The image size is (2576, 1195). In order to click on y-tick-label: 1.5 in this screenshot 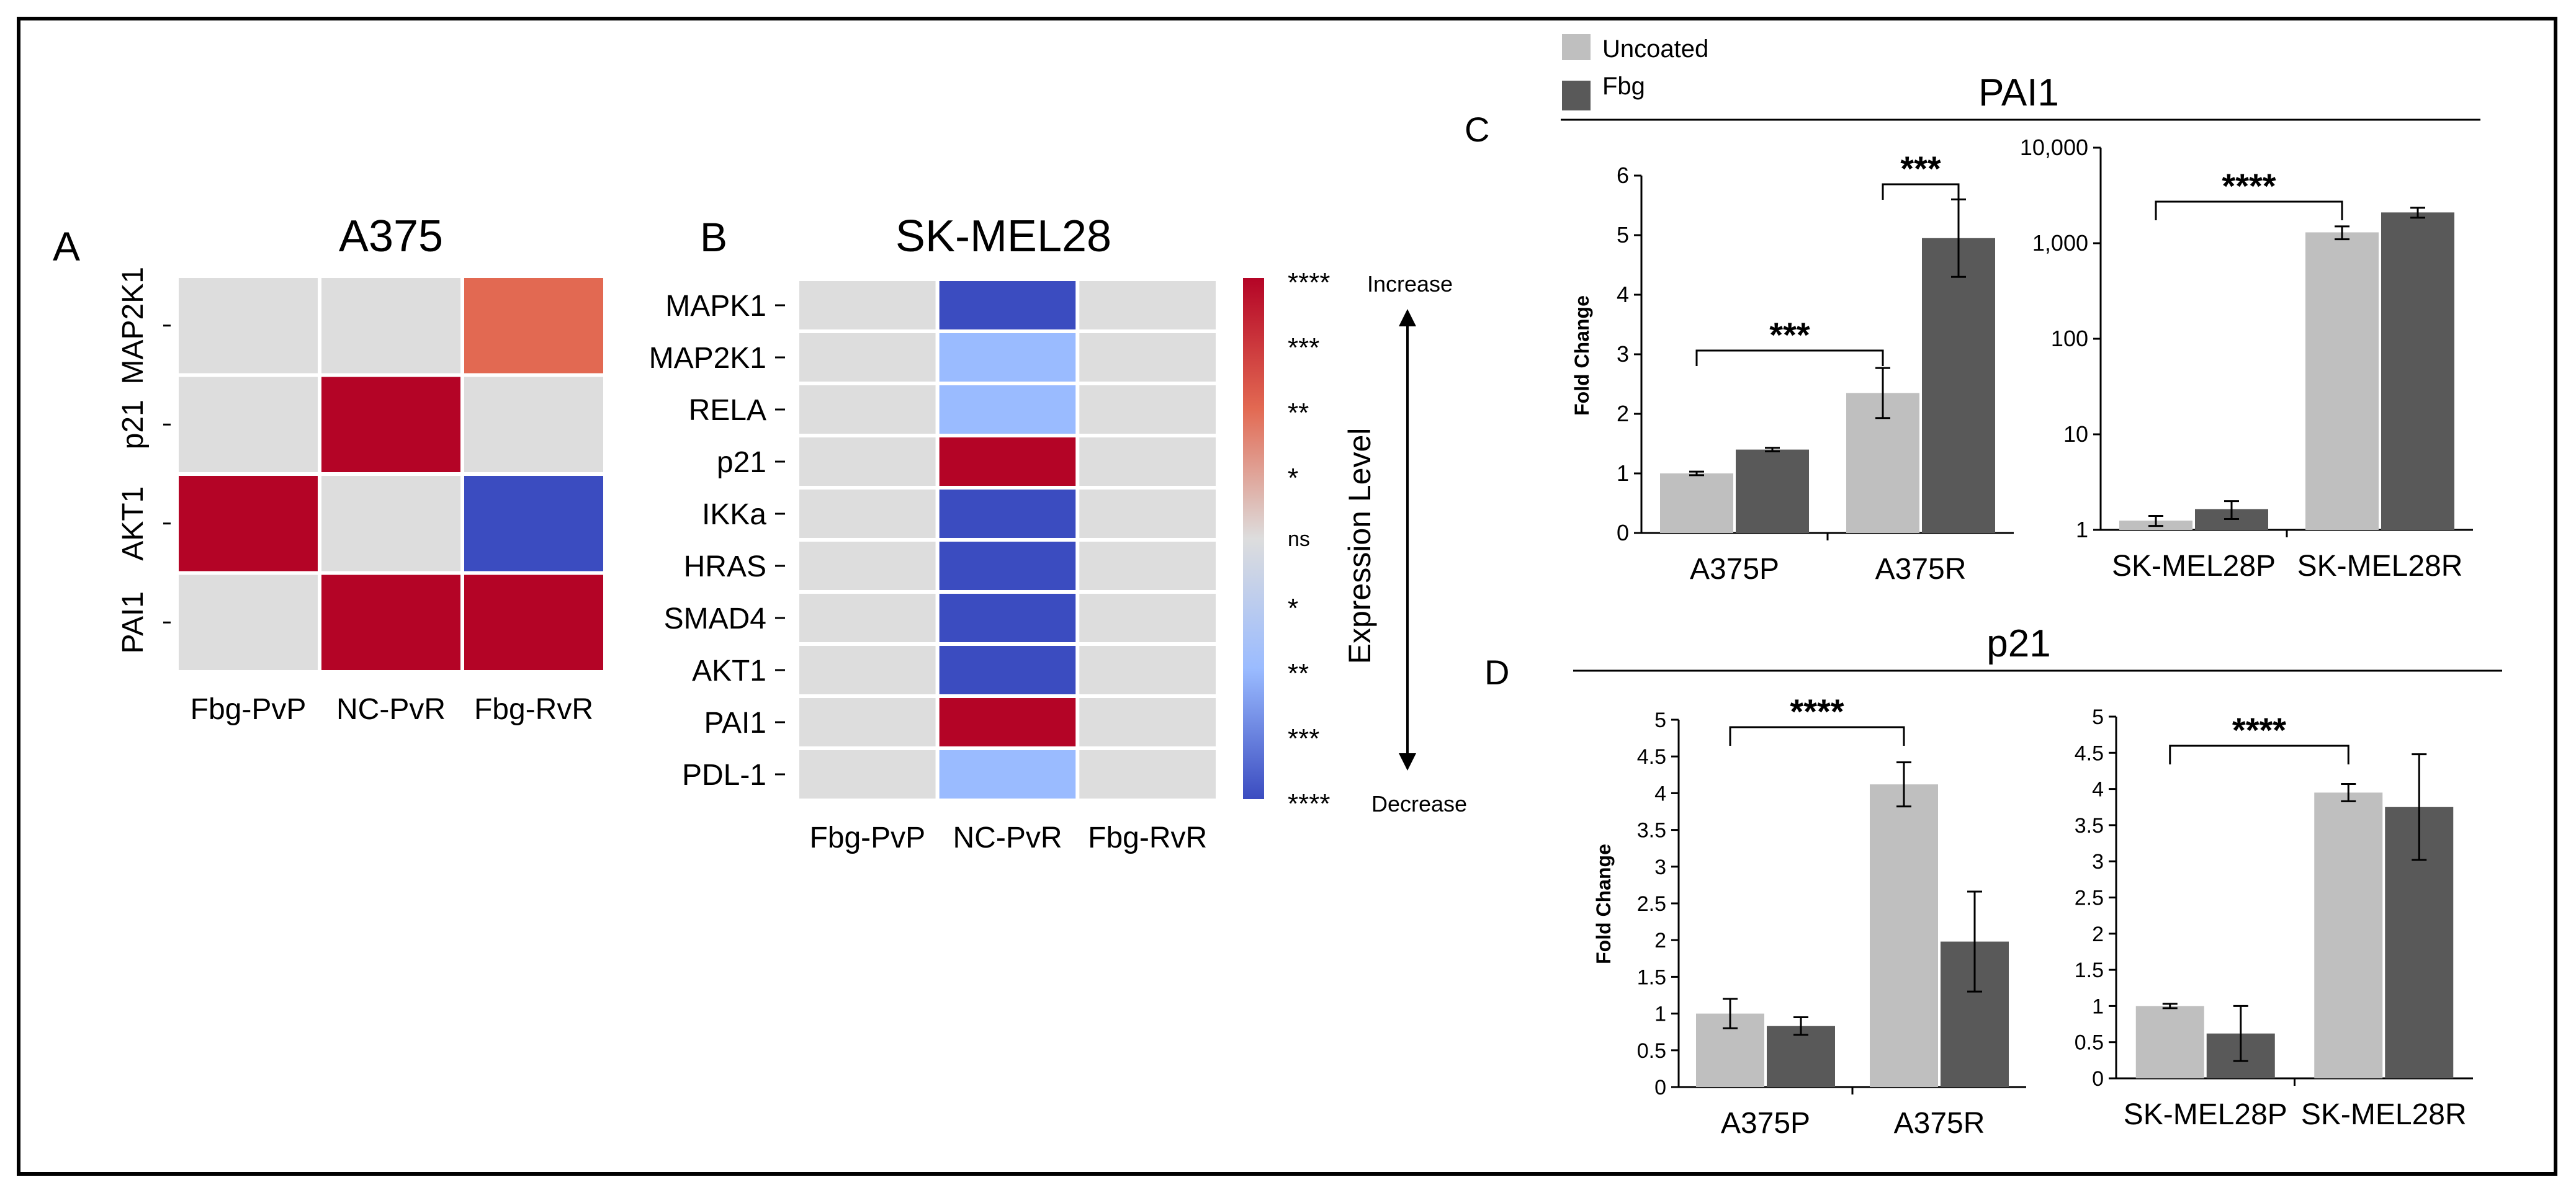, I will do `click(1651, 977)`.